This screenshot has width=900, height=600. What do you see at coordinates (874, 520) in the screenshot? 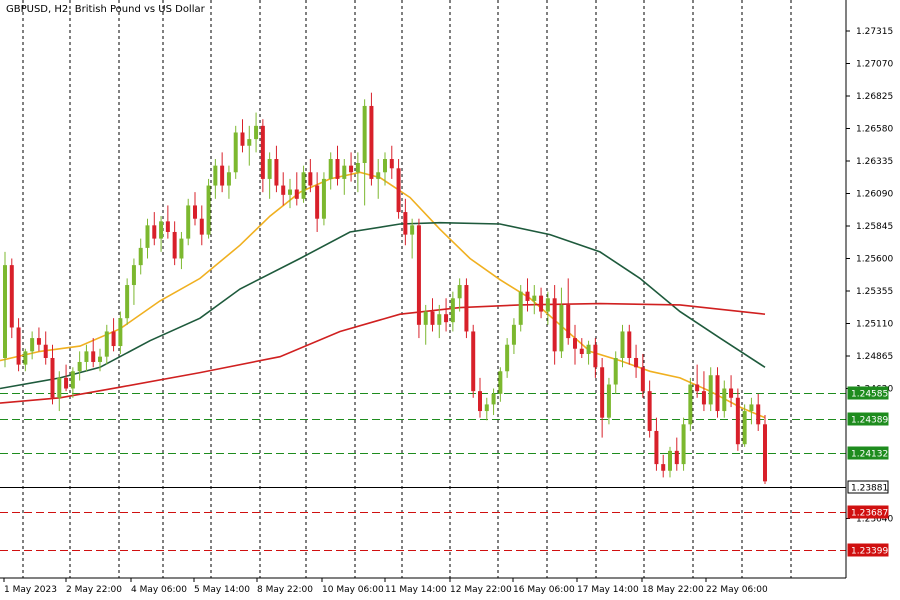
I see `y-tick-label-12: 1.23640` at bounding box center [874, 520].